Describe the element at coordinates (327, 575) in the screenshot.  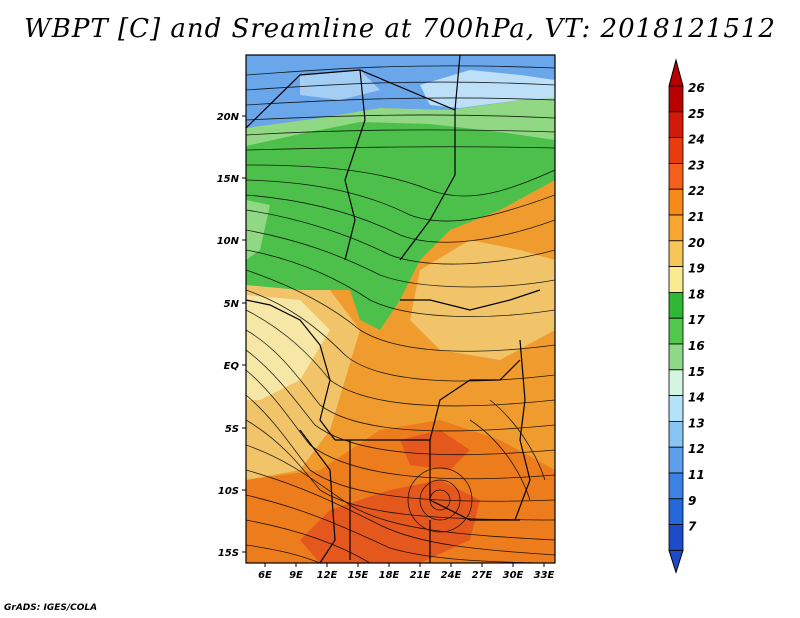
I see `lon-label-12e: 12E` at that location.